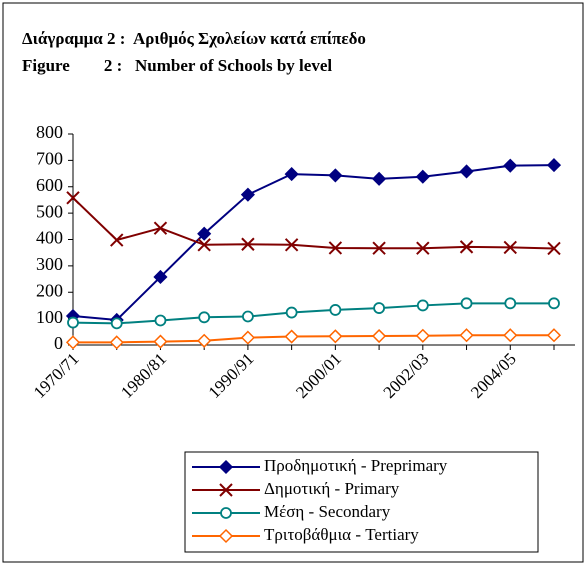  Describe the element at coordinates (49, 290) in the screenshot. I see `y-tick-label: 200` at that location.